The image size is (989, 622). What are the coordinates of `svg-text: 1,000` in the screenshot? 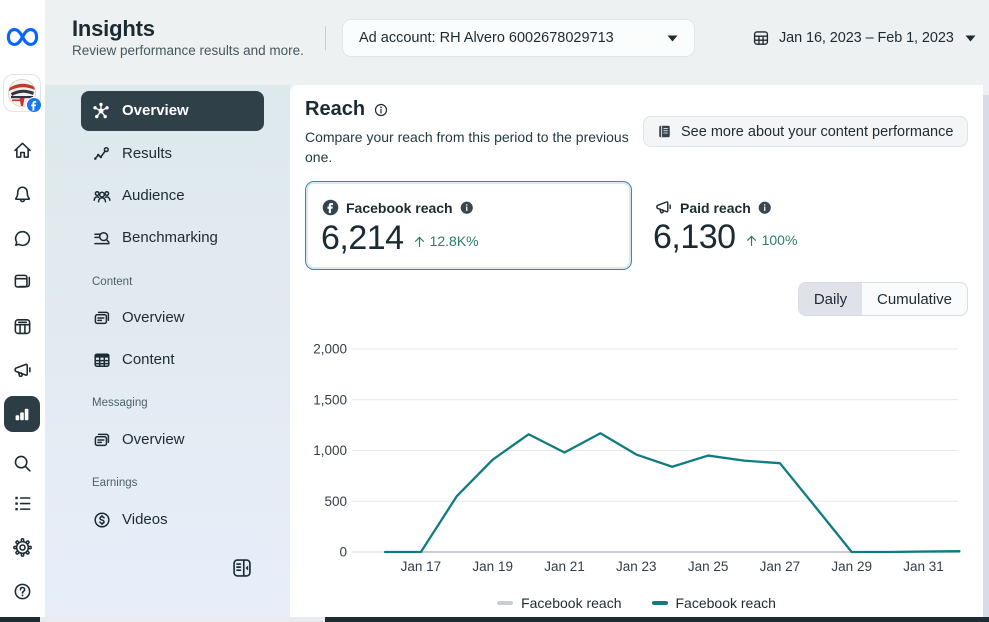 It's located at (330, 450).